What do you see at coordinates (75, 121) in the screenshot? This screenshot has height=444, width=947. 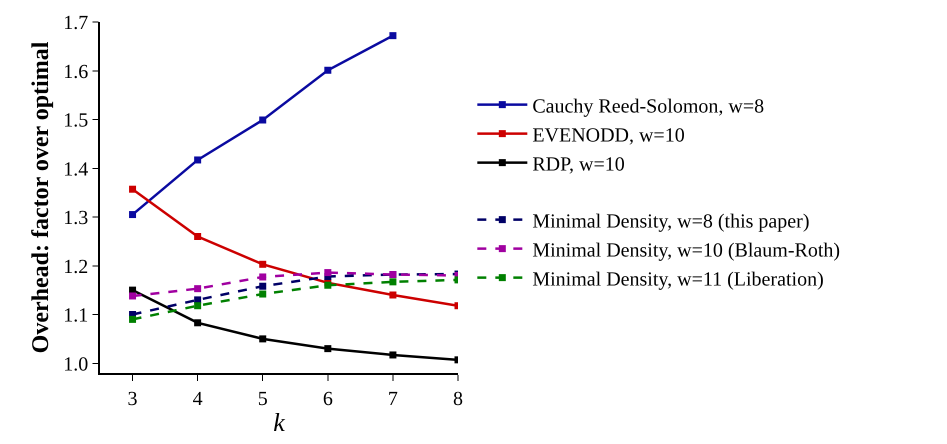 I see `y-tick-label: 1.5` at bounding box center [75, 121].